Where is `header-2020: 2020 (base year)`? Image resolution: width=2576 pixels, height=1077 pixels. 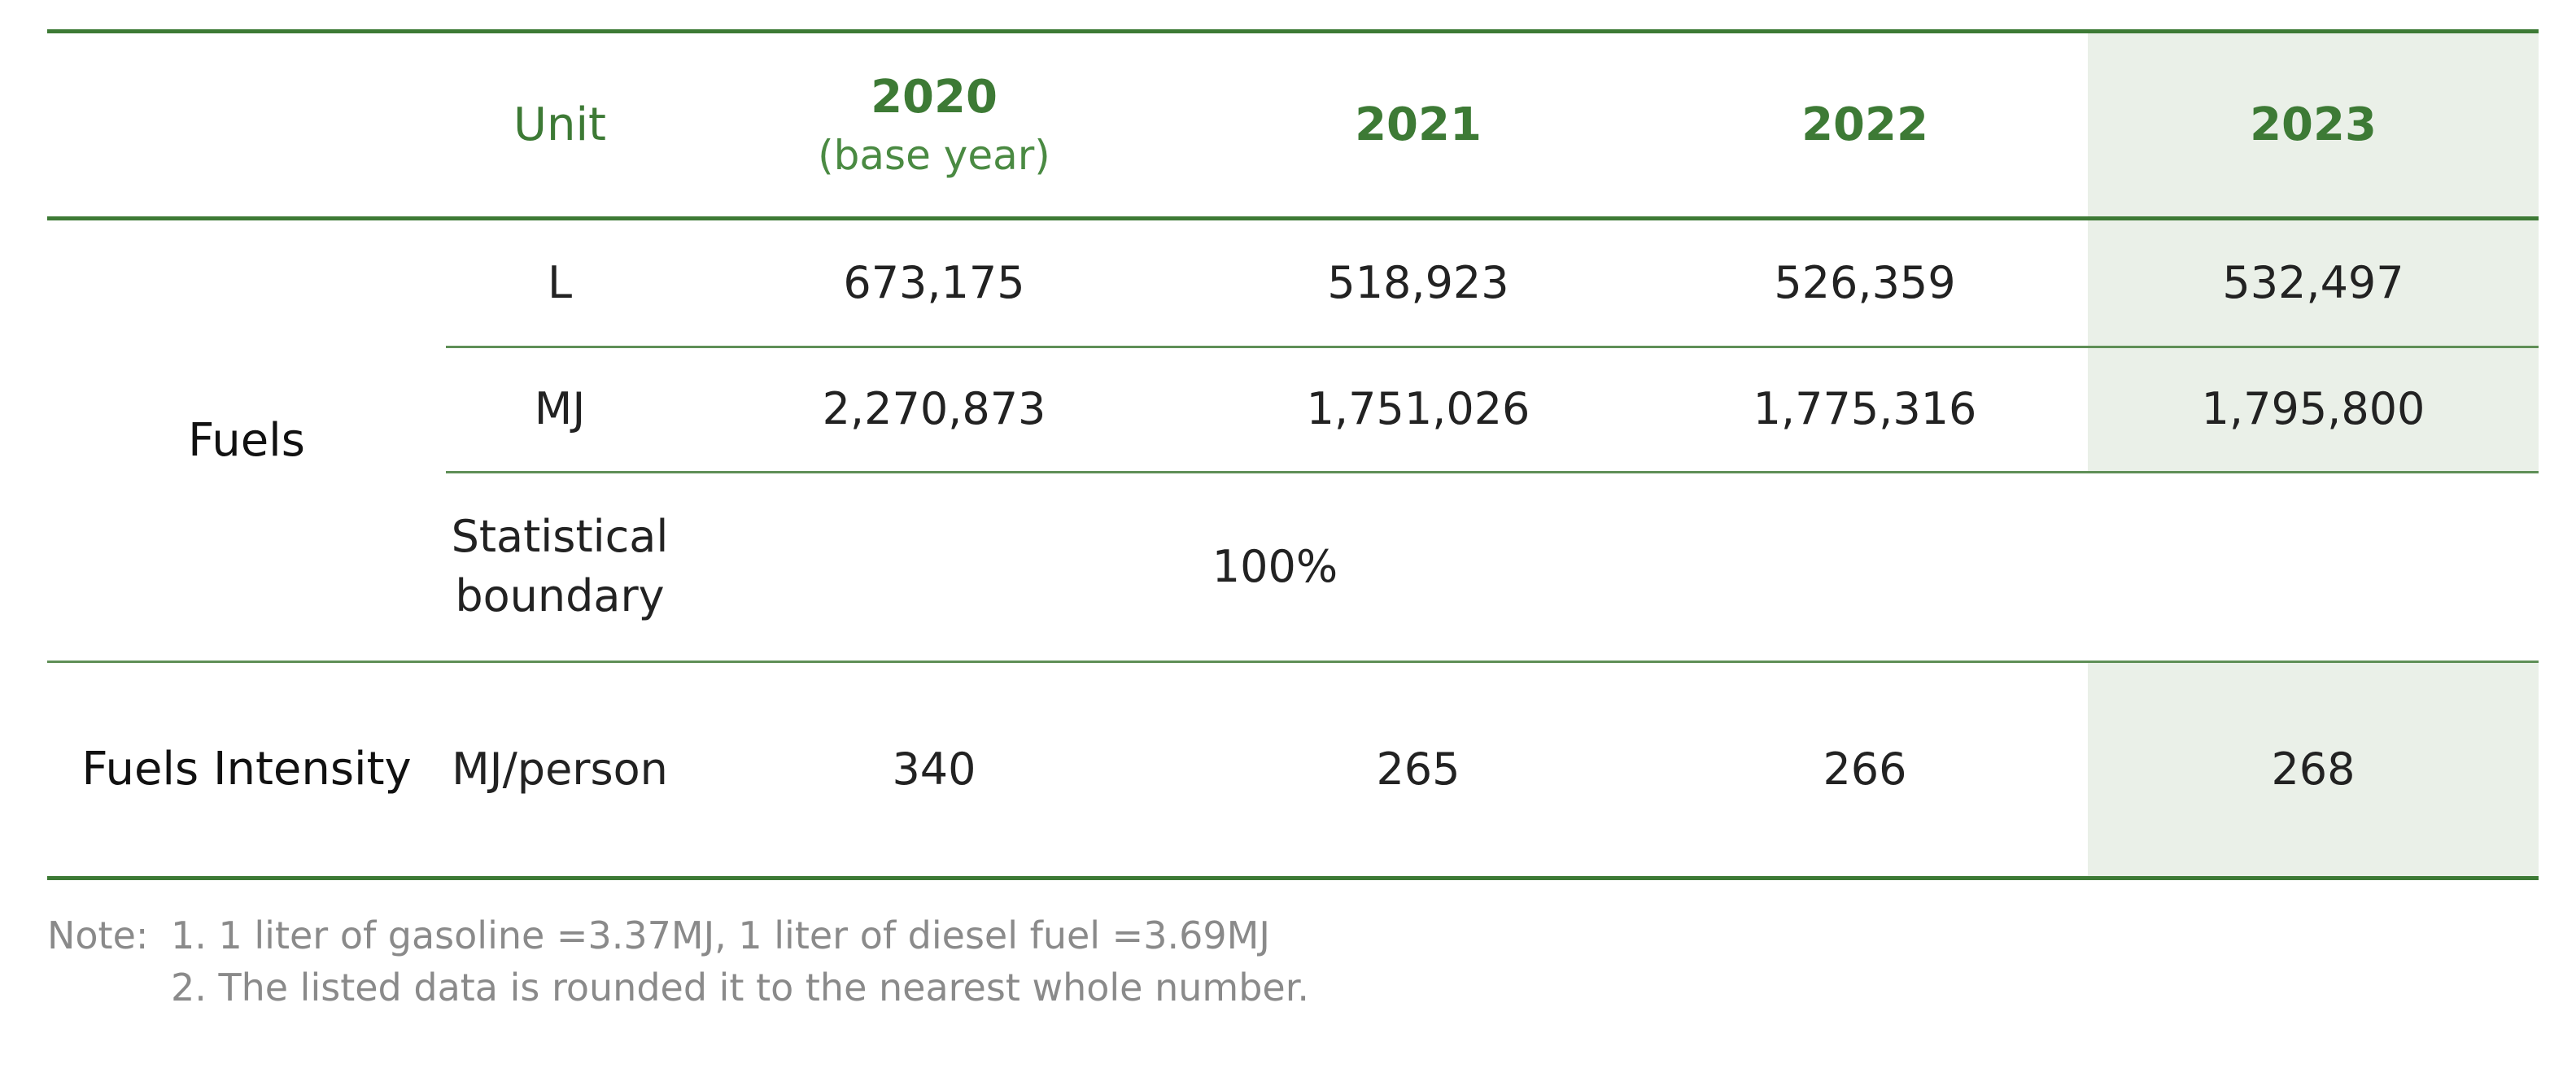 header-2020: 2020 (base year) is located at coordinates (934, 124).